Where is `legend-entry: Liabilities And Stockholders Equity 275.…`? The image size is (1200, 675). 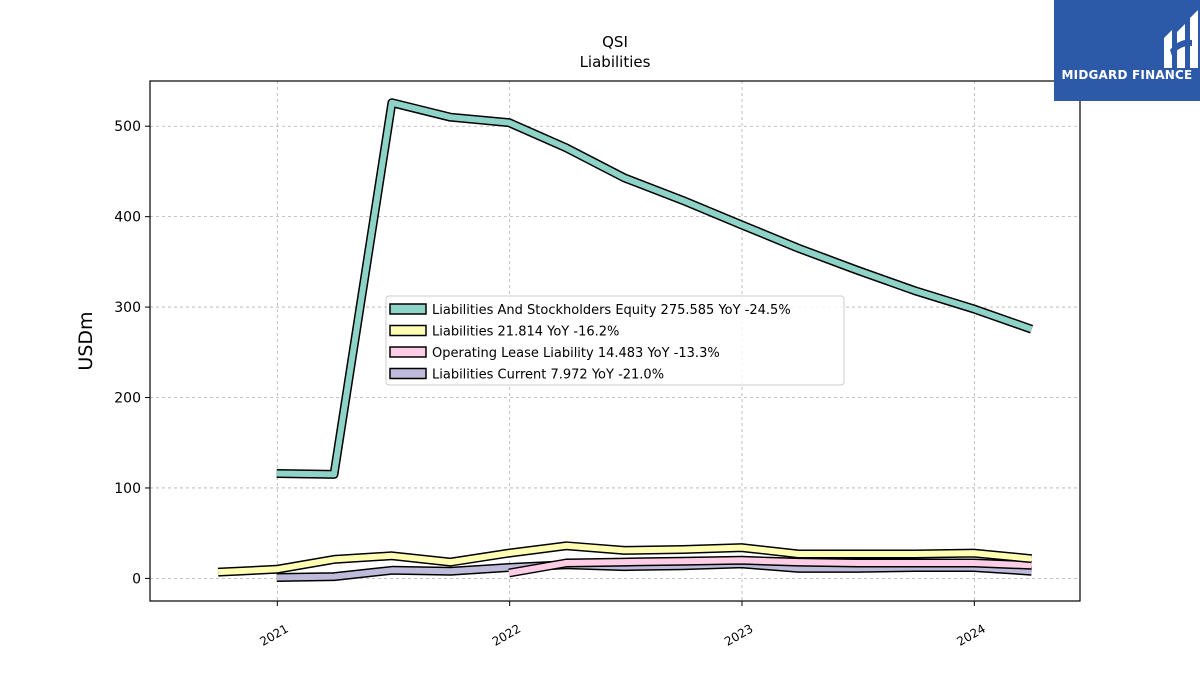
legend-entry: Liabilities And Stockholders Equity 275.… is located at coordinates (611, 310).